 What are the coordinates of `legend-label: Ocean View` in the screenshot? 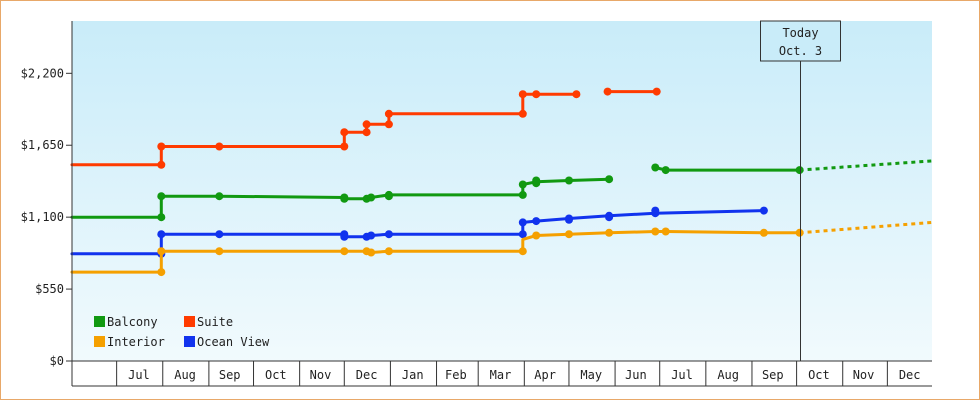 It's located at (233, 342).